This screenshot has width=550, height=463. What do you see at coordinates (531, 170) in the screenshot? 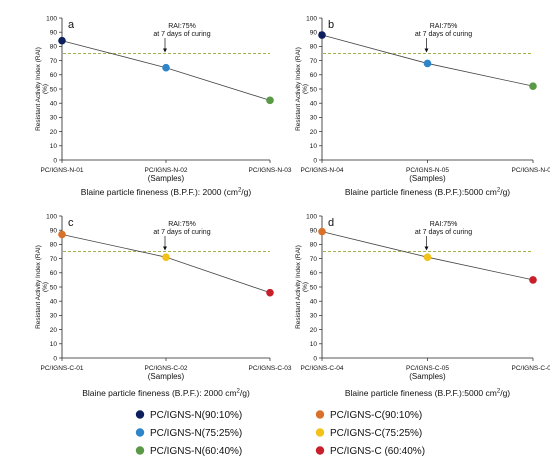
I see `x-tick-label: PC/IGNS-N-06` at bounding box center [531, 170].